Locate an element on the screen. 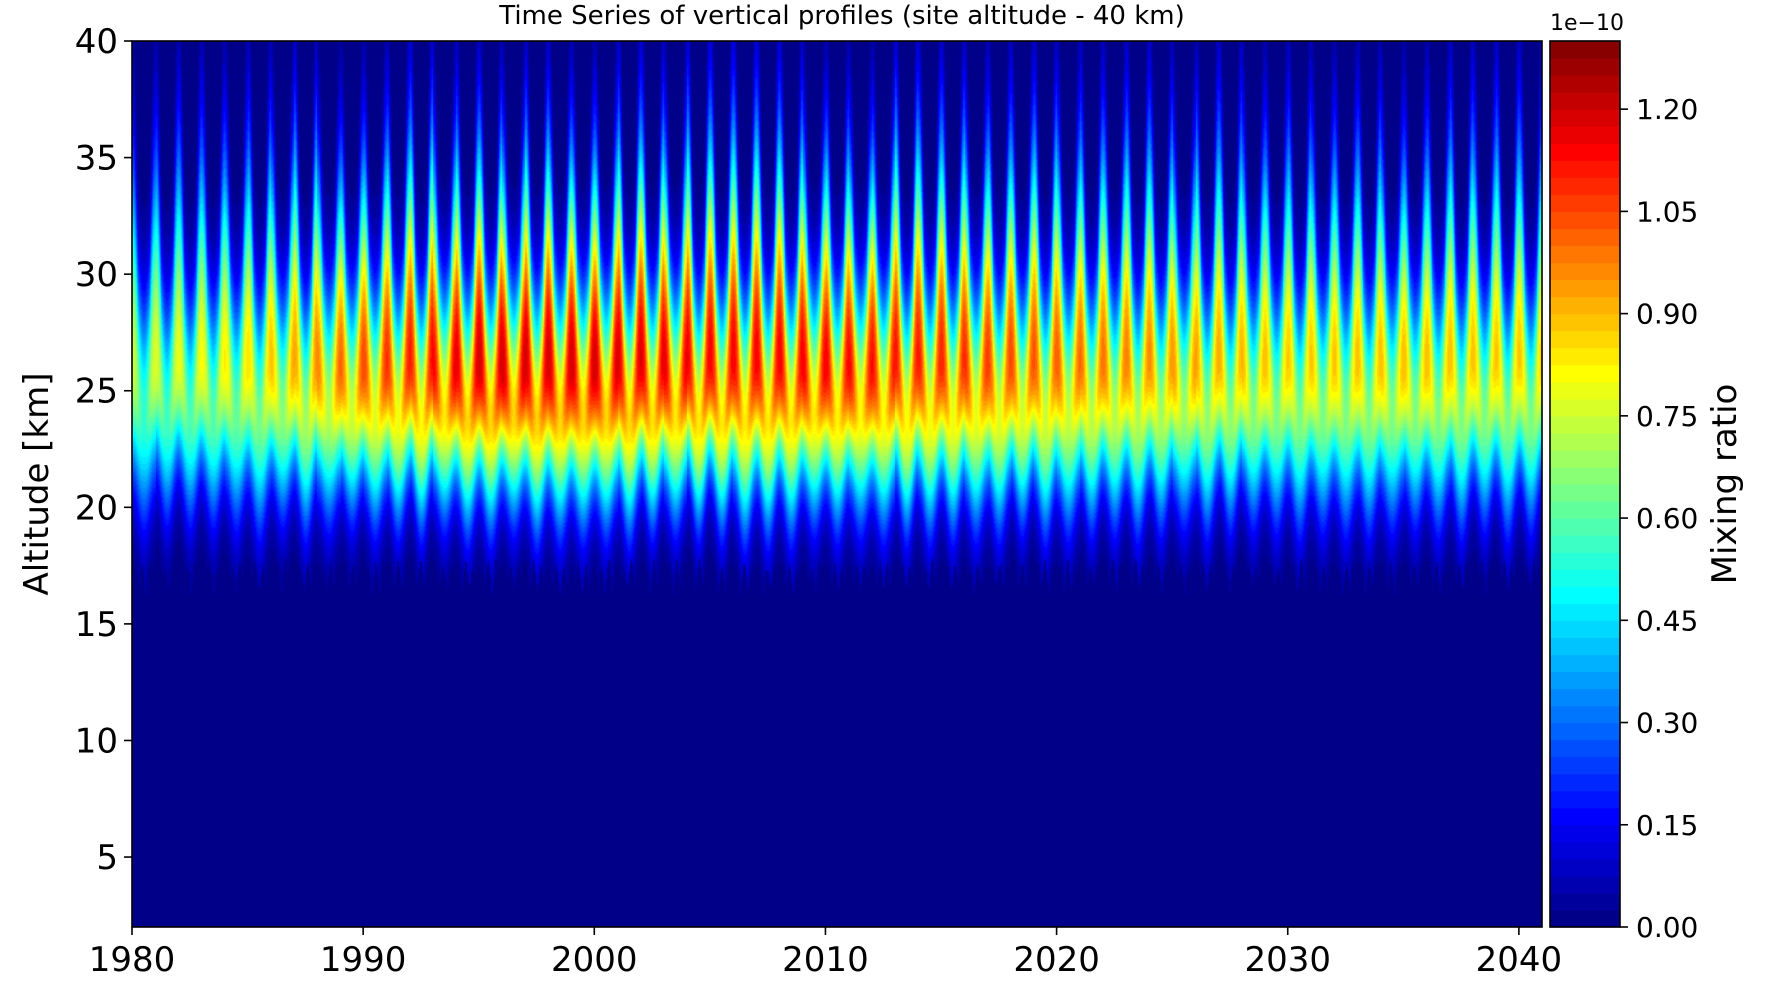 The height and width of the screenshot is (982, 1765). colorbar-frame is located at coordinates (1585, 484).